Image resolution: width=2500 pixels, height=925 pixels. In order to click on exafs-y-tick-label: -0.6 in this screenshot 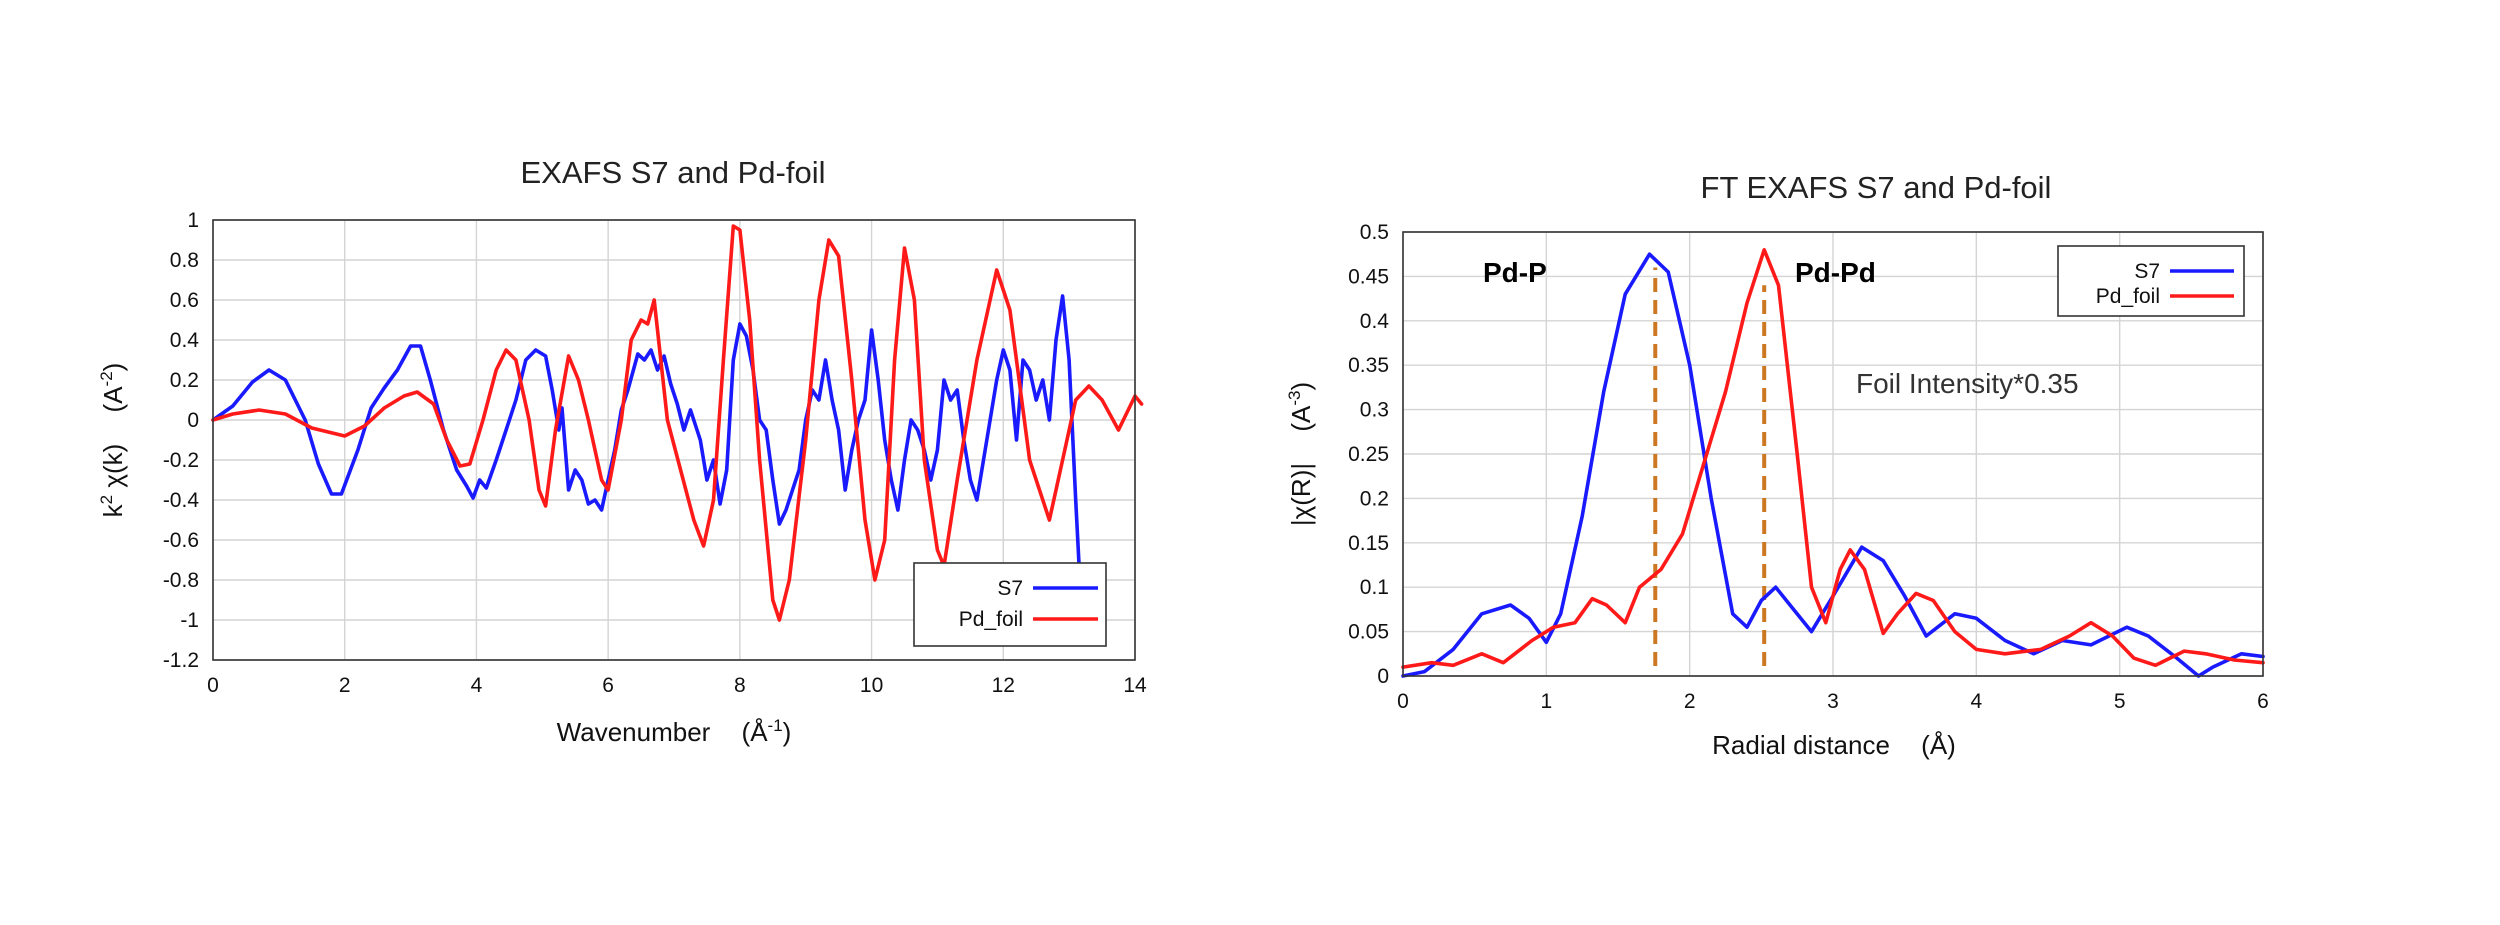, I will do `click(181, 540)`.